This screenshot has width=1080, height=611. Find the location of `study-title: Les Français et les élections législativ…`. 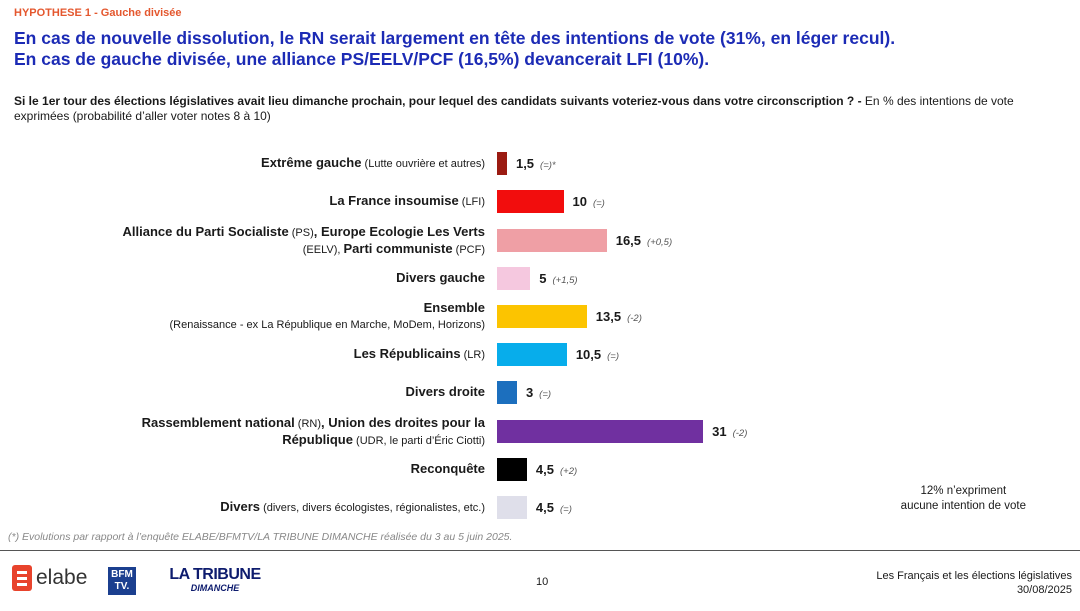

study-title: Les Français et les élections législativ… is located at coordinates (974, 576).